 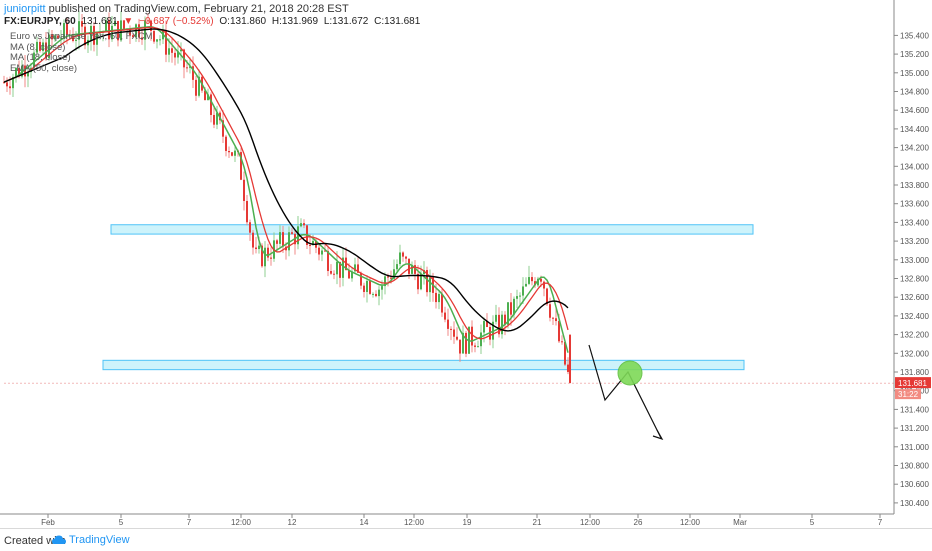 I want to click on legend-ma-mid: MA (18, close), so click(x=40, y=57).